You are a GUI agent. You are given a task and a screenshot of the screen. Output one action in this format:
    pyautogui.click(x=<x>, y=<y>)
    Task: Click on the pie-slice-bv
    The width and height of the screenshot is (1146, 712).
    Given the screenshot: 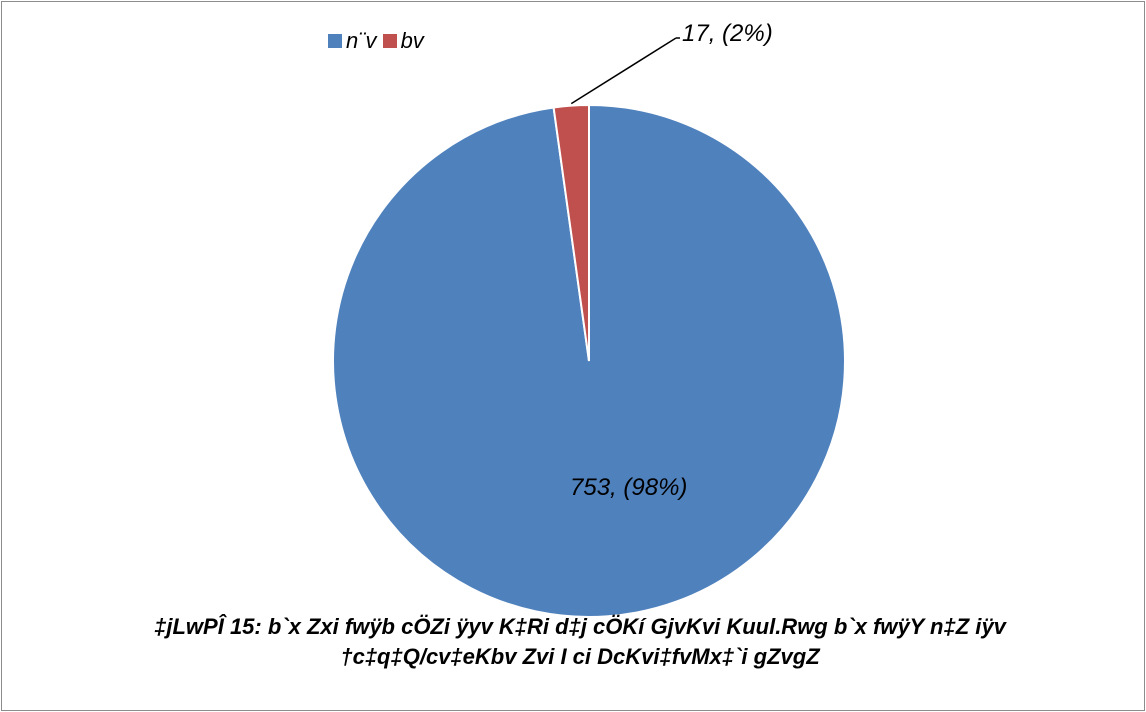 What is the action you would take?
    pyautogui.click(x=571, y=232)
    